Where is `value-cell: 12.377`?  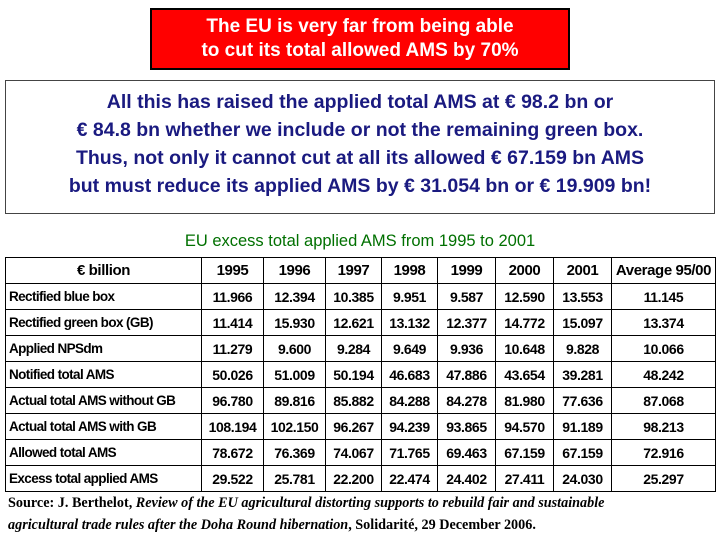 value-cell: 12.377 is located at coordinates (466, 322).